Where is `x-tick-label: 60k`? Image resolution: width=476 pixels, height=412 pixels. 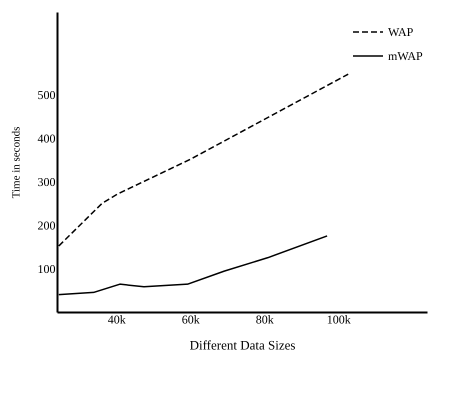
x-tick-label: 60k is located at coordinates (191, 319).